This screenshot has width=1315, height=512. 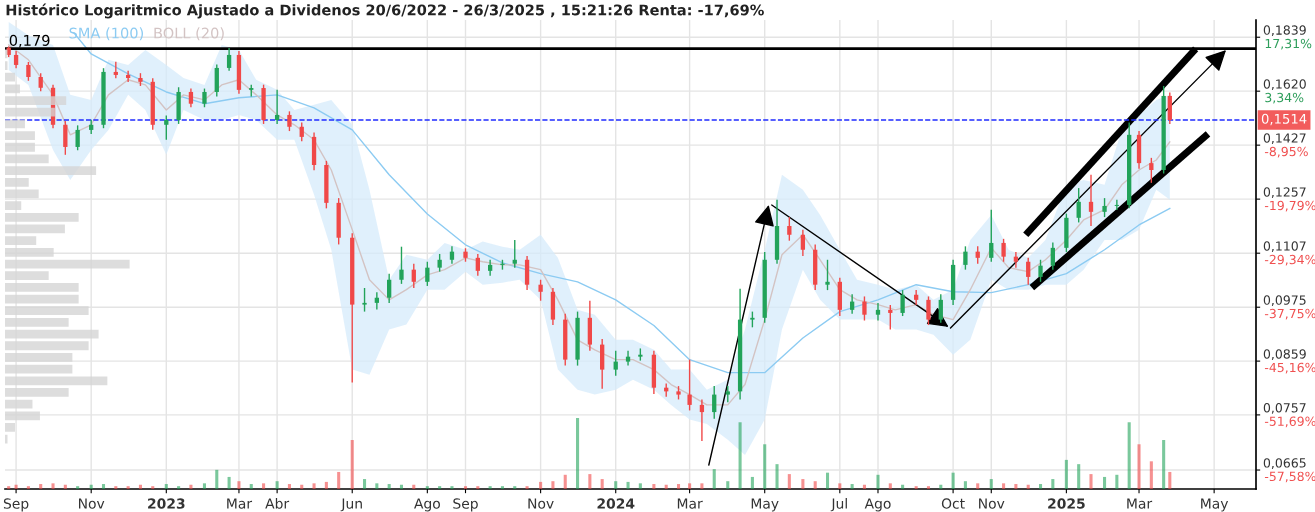 I want to click on ref-line-label: 0,179, so click(x=29, y=41).